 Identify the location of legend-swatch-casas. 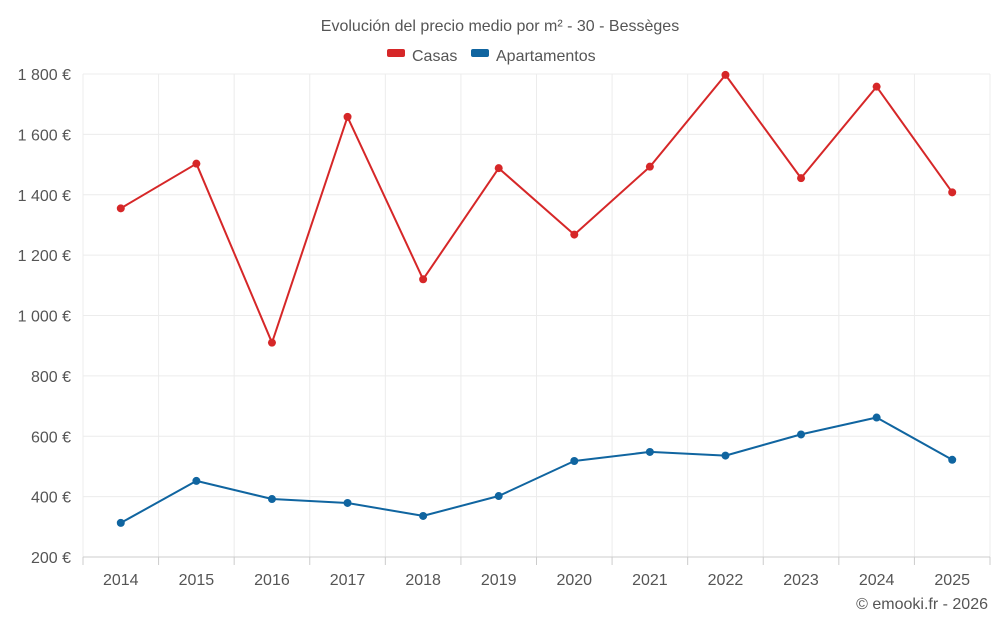
(396, 53).